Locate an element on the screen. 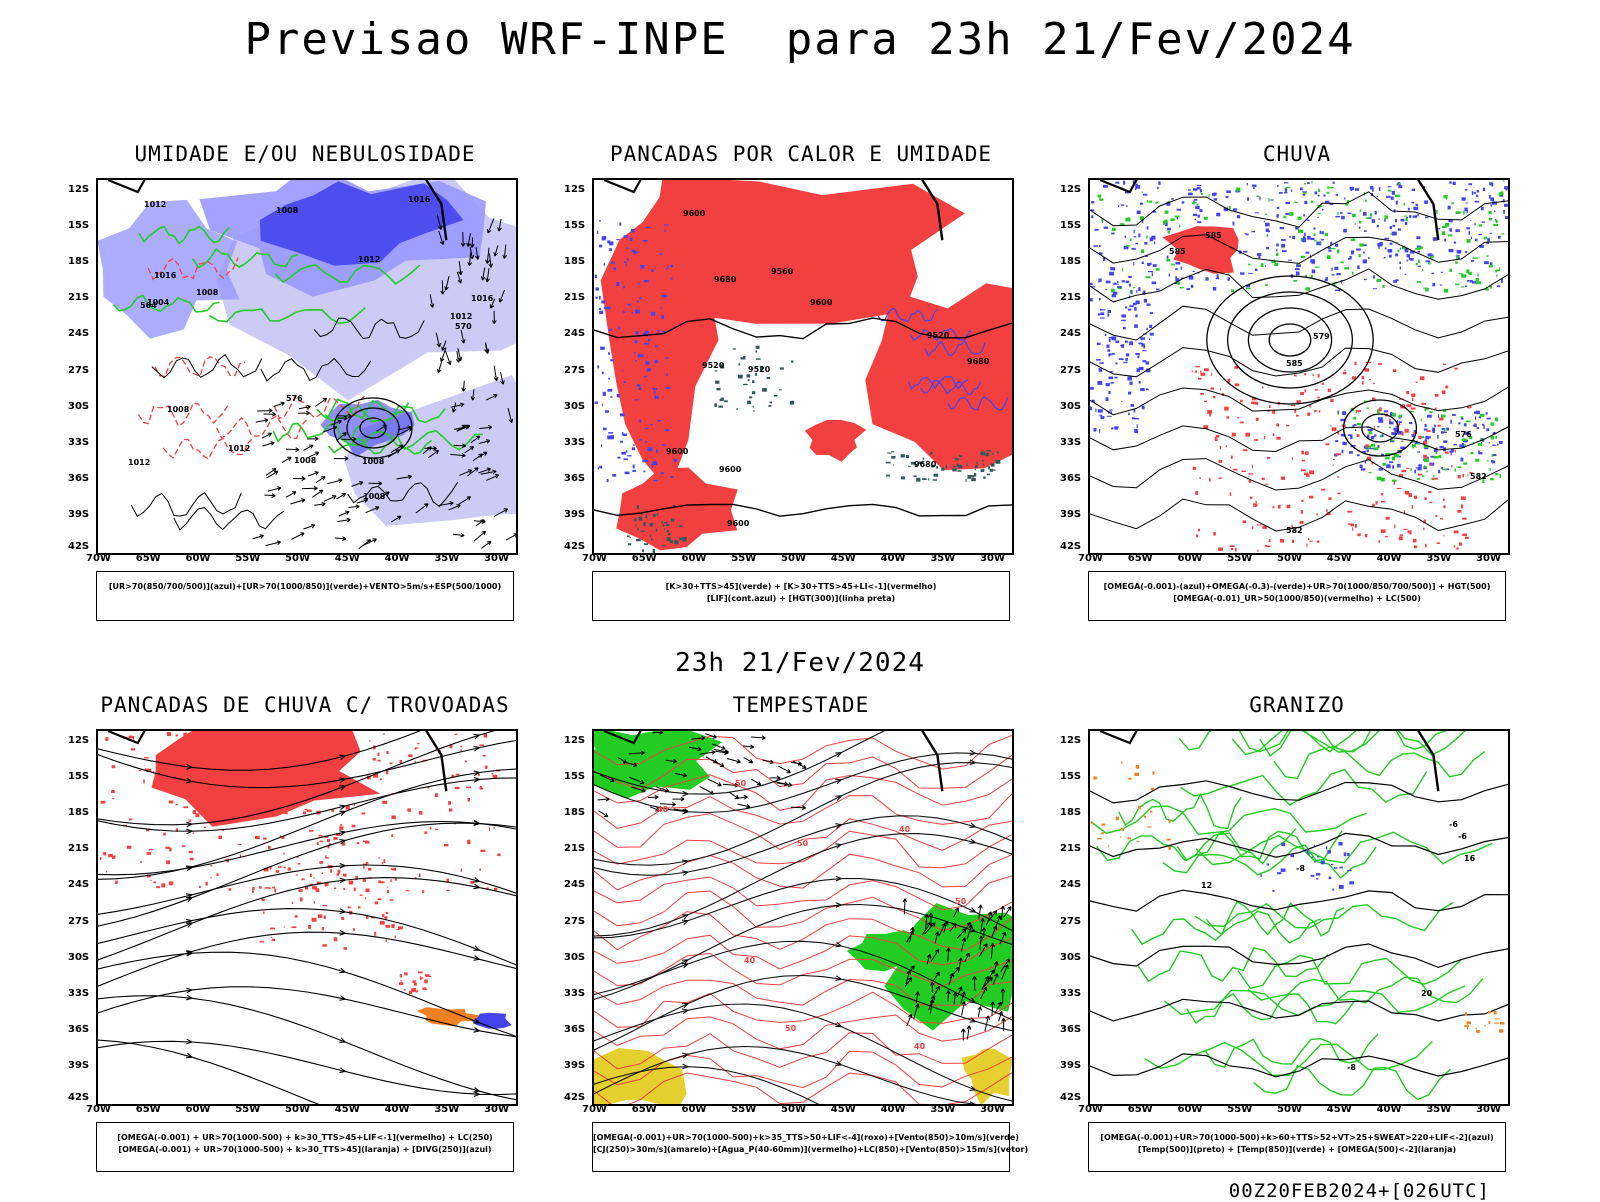 This screenshot has height=1202, width=1600. contour-label: 1008 is located at coordinates (178, 409).